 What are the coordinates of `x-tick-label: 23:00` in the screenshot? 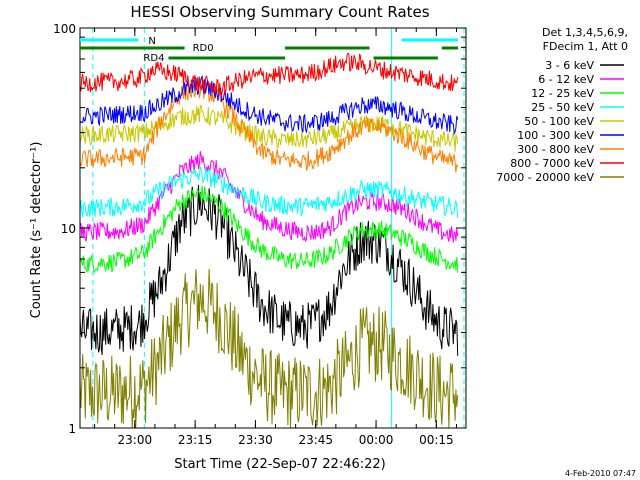 It's located at (135, 440).